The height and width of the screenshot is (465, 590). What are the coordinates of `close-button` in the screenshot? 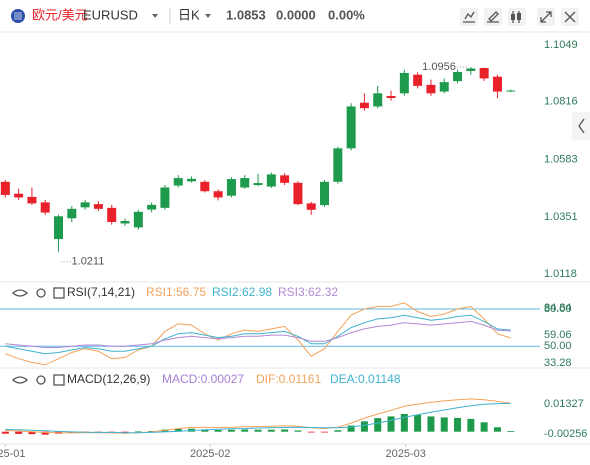 It's located at (570, 17).